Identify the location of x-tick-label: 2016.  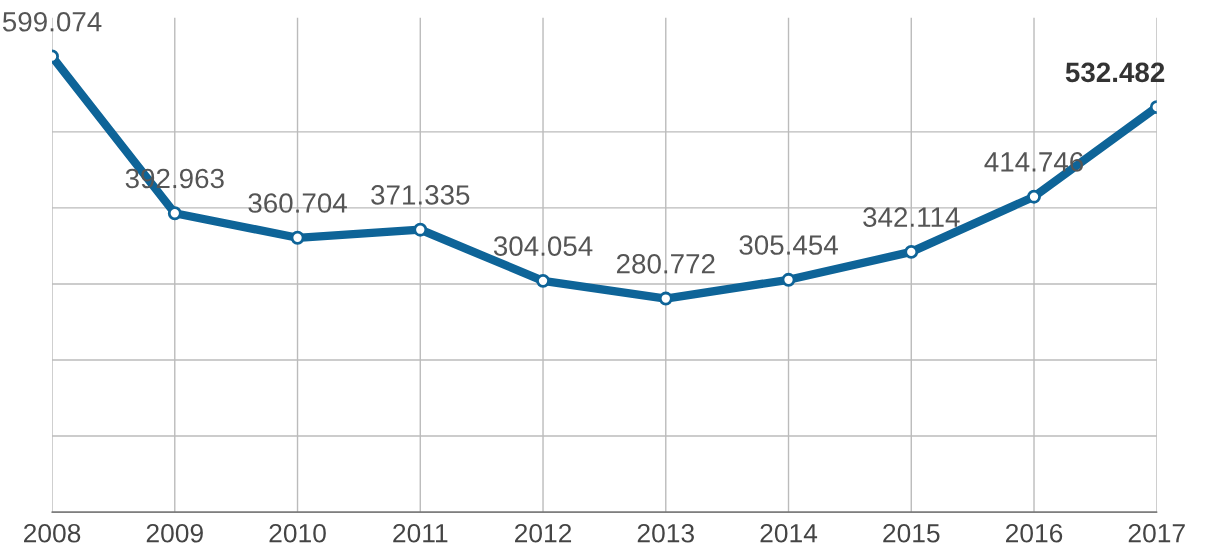
(1034, 533).